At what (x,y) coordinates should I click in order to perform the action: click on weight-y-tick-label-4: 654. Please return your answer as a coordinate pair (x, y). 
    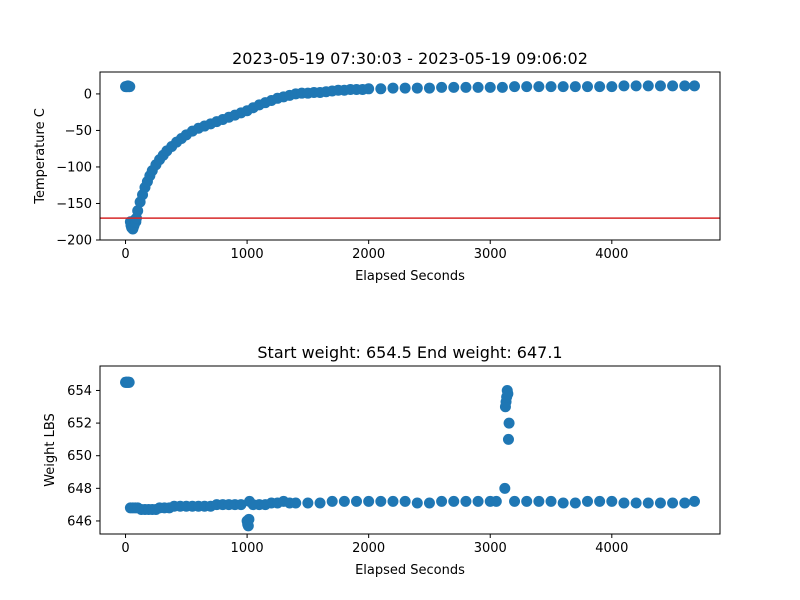
    Looking at the image, I should click on (79, 391).